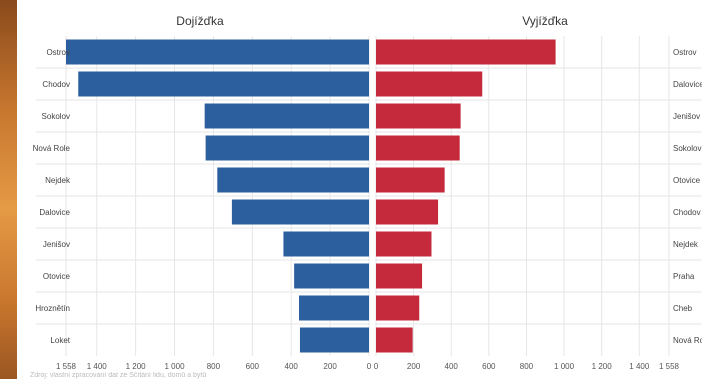 This screenshot has height=379, width=702. What do you see at coordinates (334, 340) in the screenshot?
I see `bar-loket` at bounding box center [334, 340].